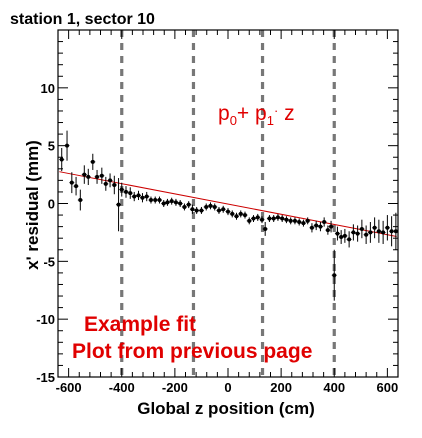 The width and height of the screenshot is (422, 438). What do you see at coordinates (45, 377) in the screenshot?
I see `y-tick-label: -15` at bounding box center [45, 377].